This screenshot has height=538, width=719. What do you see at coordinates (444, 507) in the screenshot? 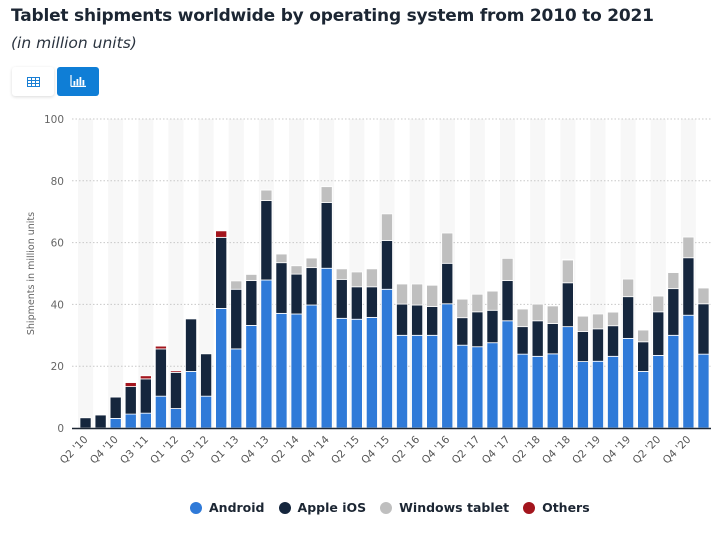
I see `legend-item-windows-tablet: Windows tablet` at bounding box center [444, 507].